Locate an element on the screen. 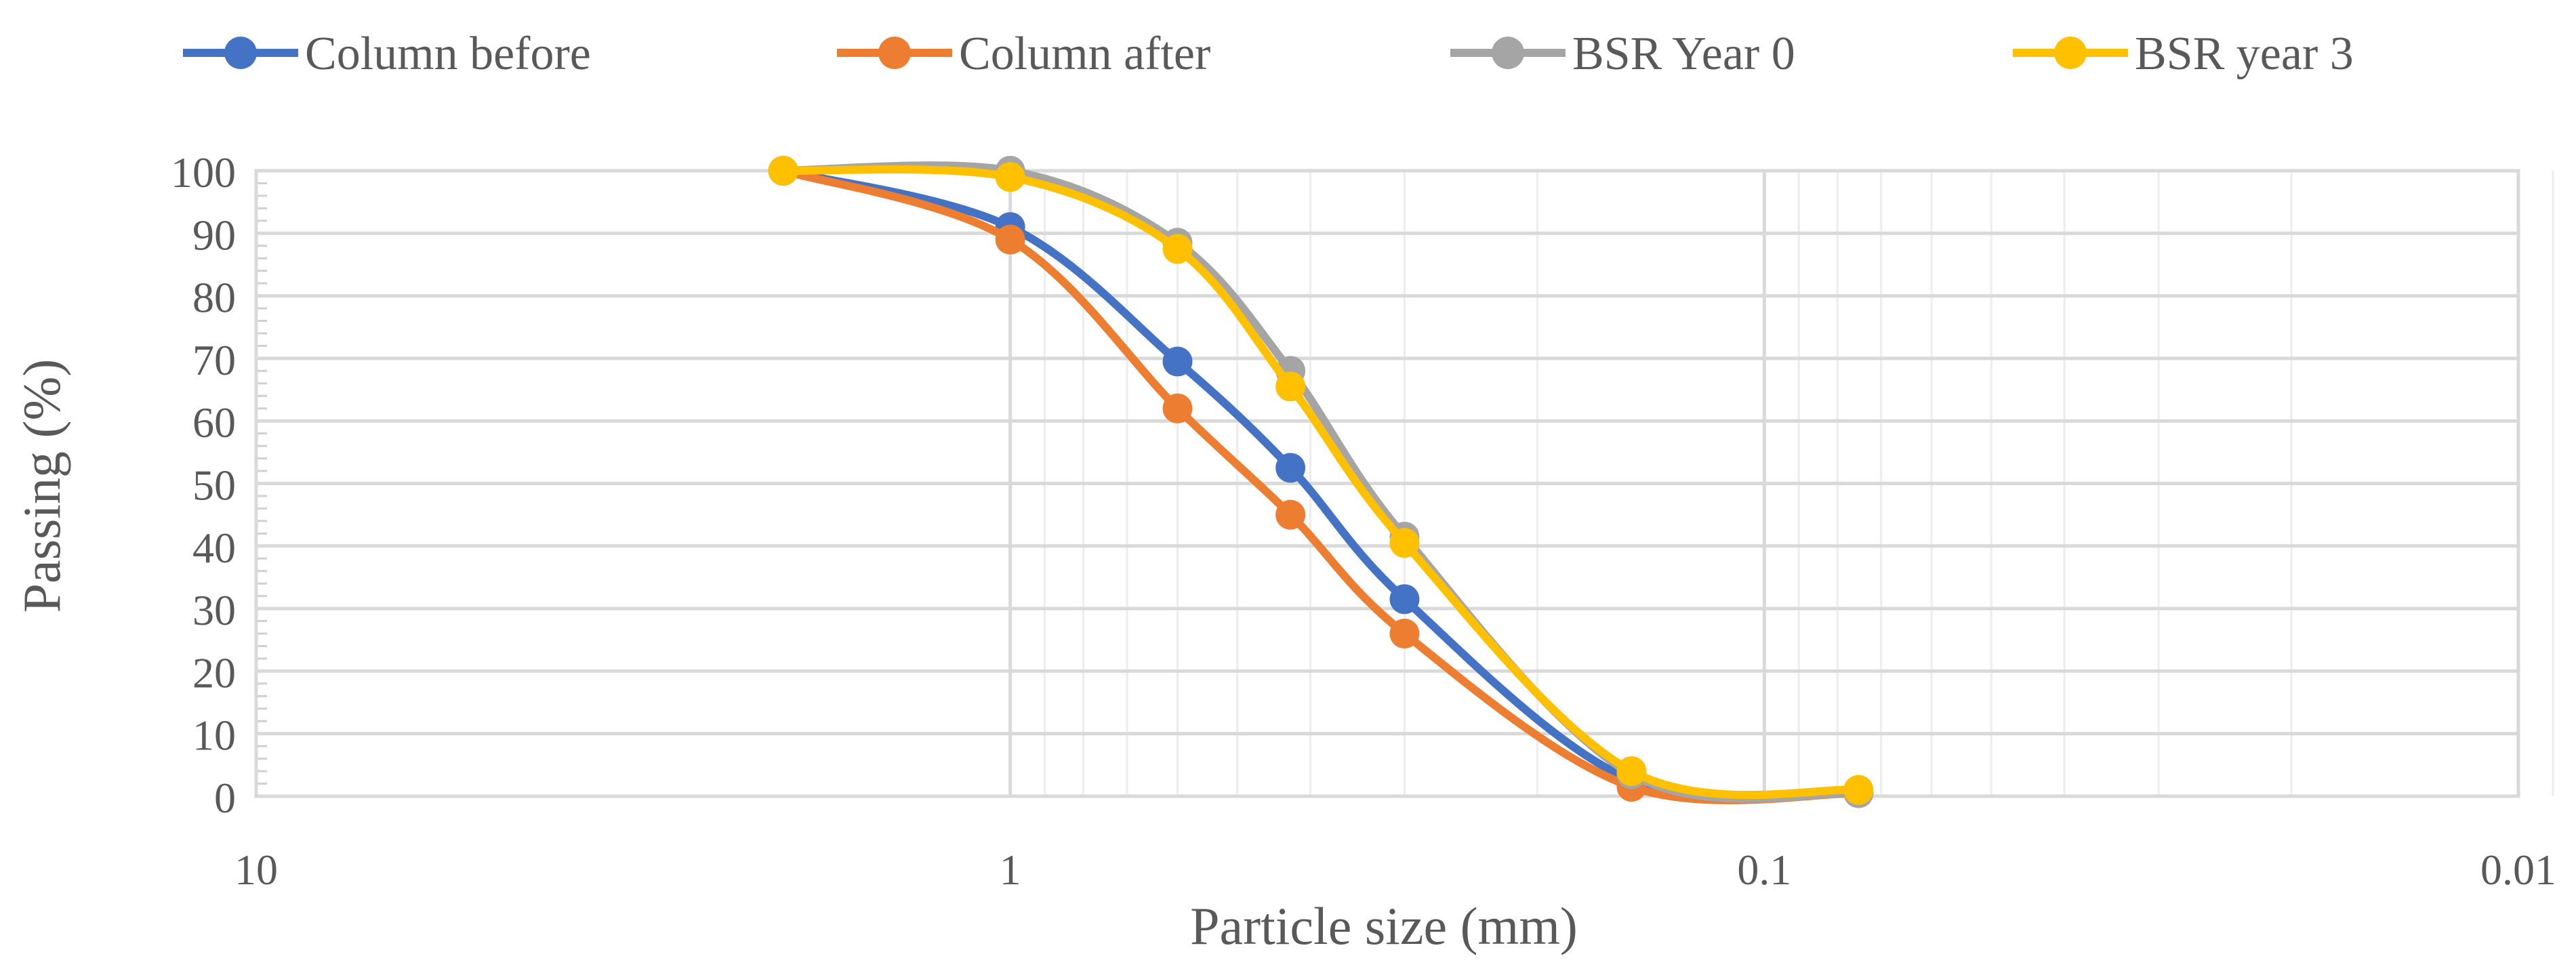  y-tick-label: 70 is located at coordinates (214, 360).